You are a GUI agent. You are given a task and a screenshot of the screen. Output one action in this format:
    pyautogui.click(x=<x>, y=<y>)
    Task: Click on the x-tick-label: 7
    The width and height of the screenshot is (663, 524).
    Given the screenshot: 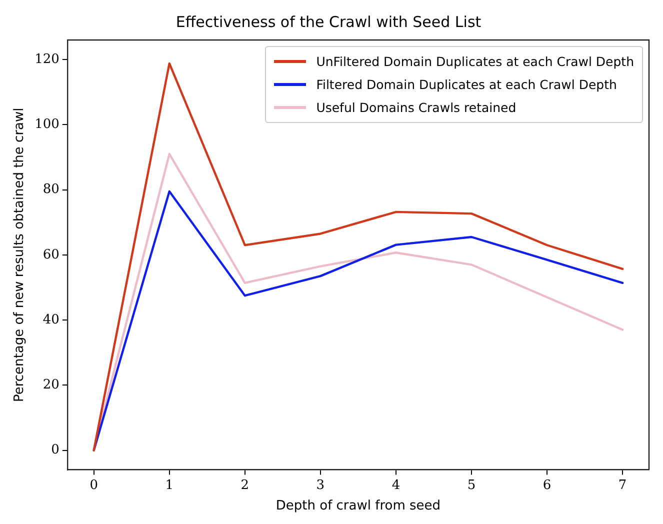 What is the action you would take?
    pyautogui.click(x=622, y=485)
    